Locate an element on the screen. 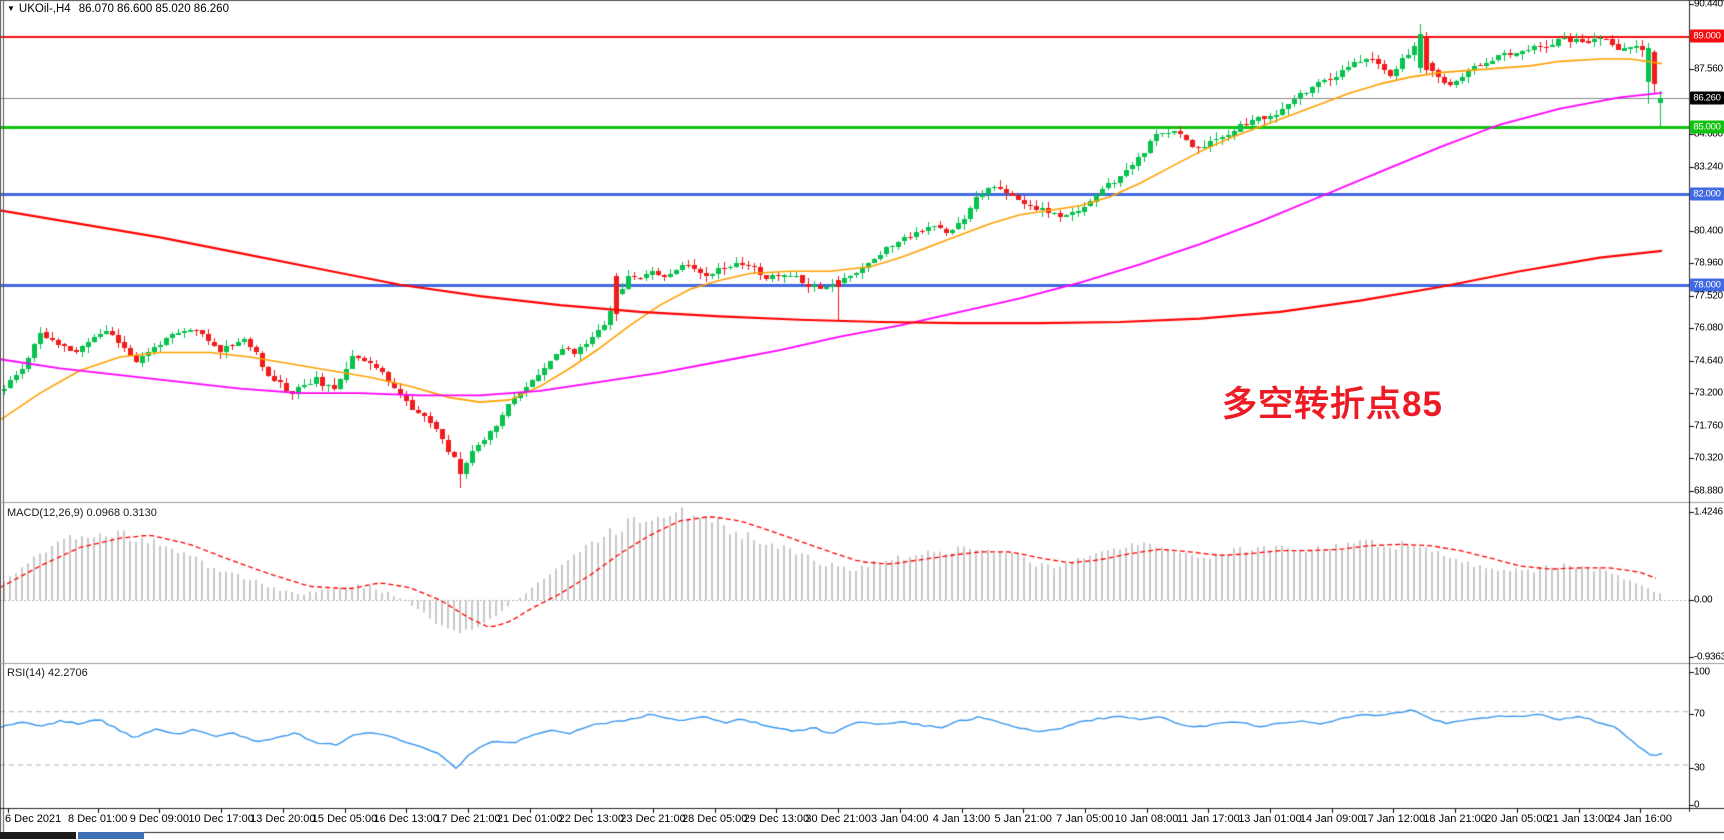 This screenshot has height=840, width=1724. price-tag: 86.260 is located at coordinates (1707, 98).